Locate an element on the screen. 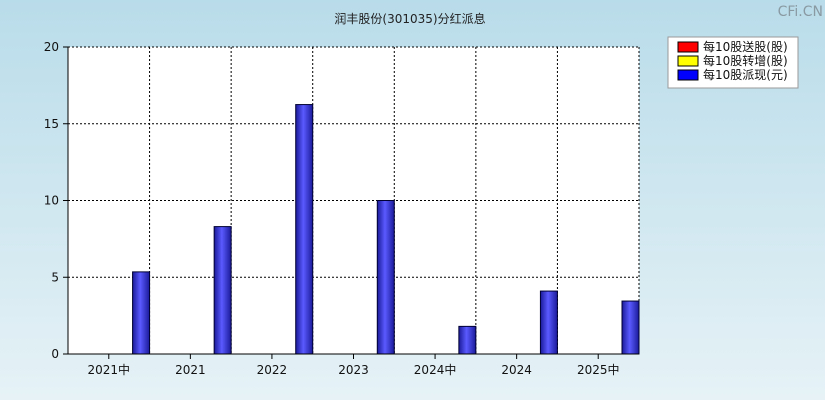  x-tick-label: 2024中 is located at coordinates (435, 369).